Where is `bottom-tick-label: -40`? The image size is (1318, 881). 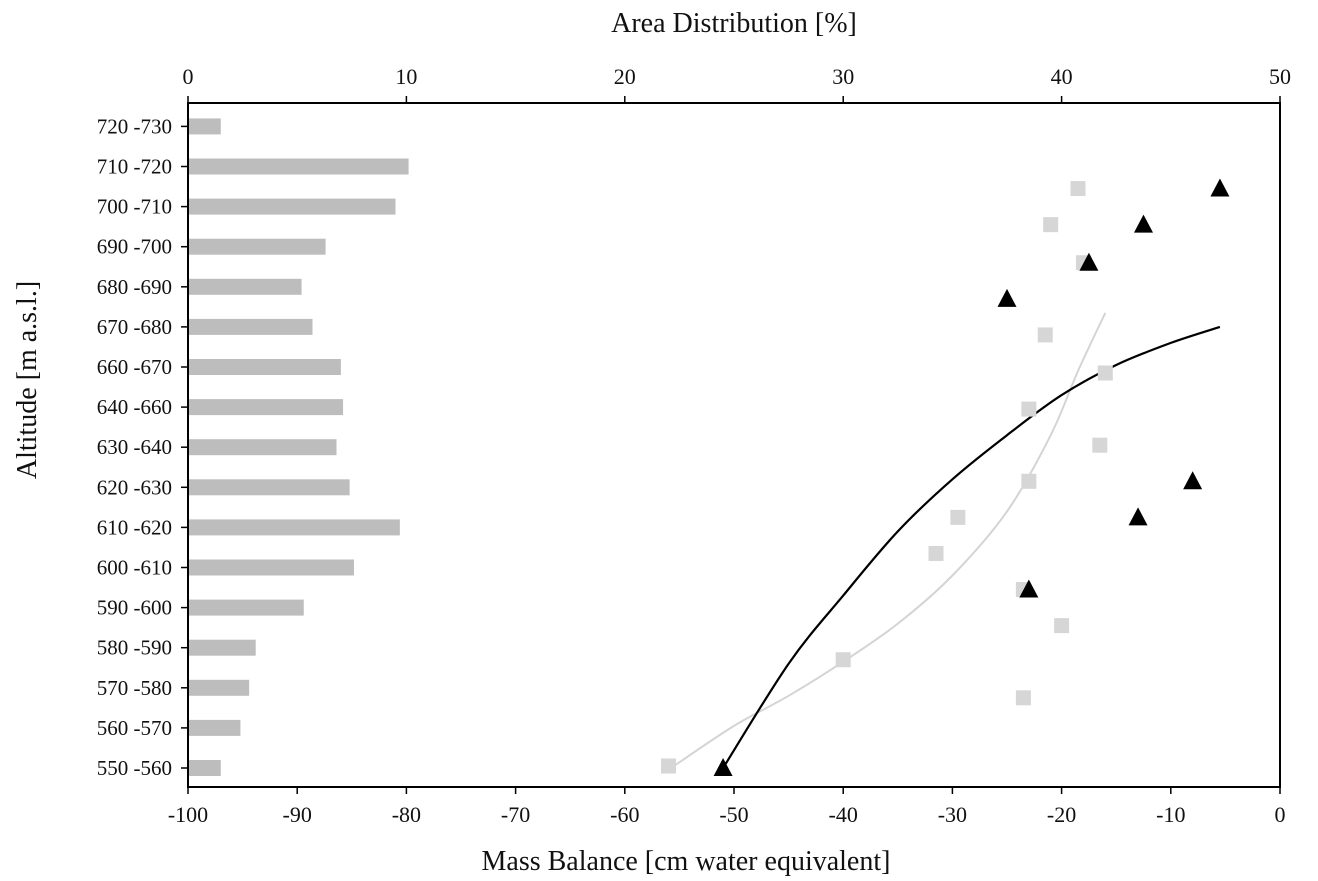 bottom-tick-label: -40 is located at coordinates (843, 814).